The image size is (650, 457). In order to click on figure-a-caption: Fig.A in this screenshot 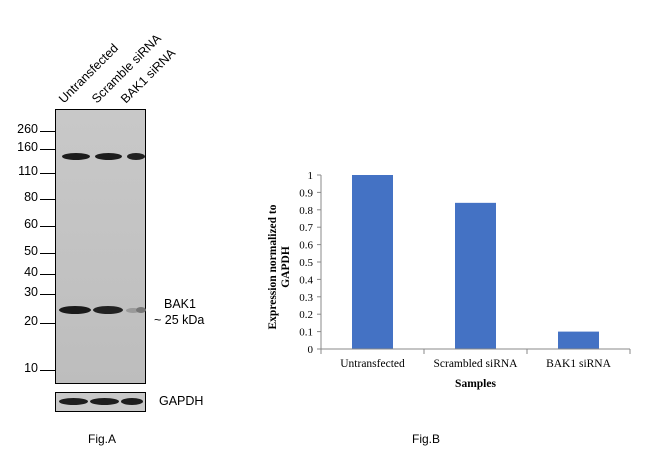, I will do `click(102, 439)`.